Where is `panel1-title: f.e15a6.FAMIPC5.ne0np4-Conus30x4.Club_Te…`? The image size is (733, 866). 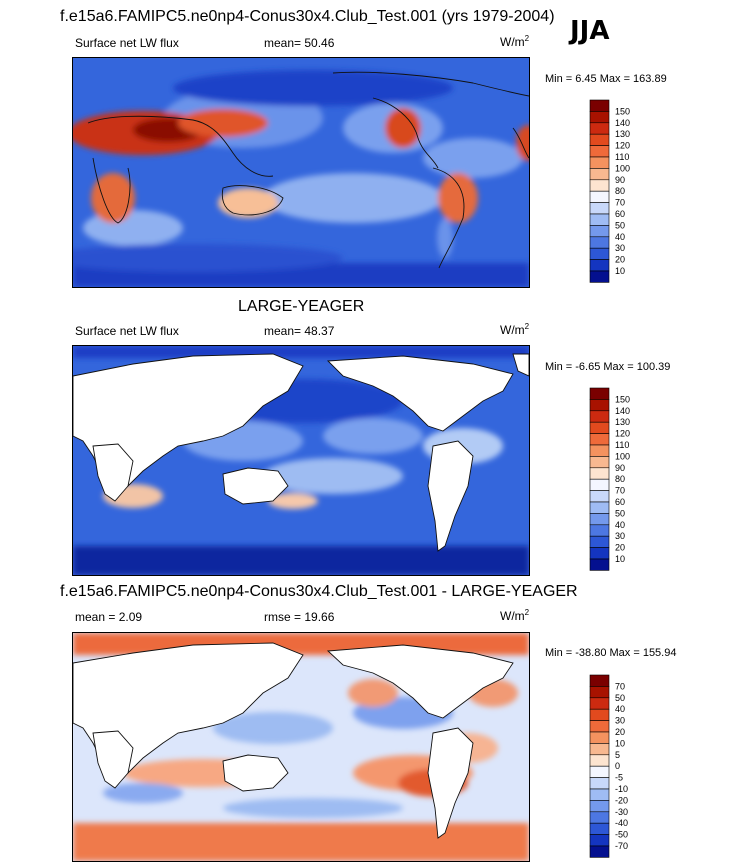
panel1-title: f.e15a6.FAMIPC5.ne0np4-Conus30x4.Club_Te… is located at coordinates (307, 16).